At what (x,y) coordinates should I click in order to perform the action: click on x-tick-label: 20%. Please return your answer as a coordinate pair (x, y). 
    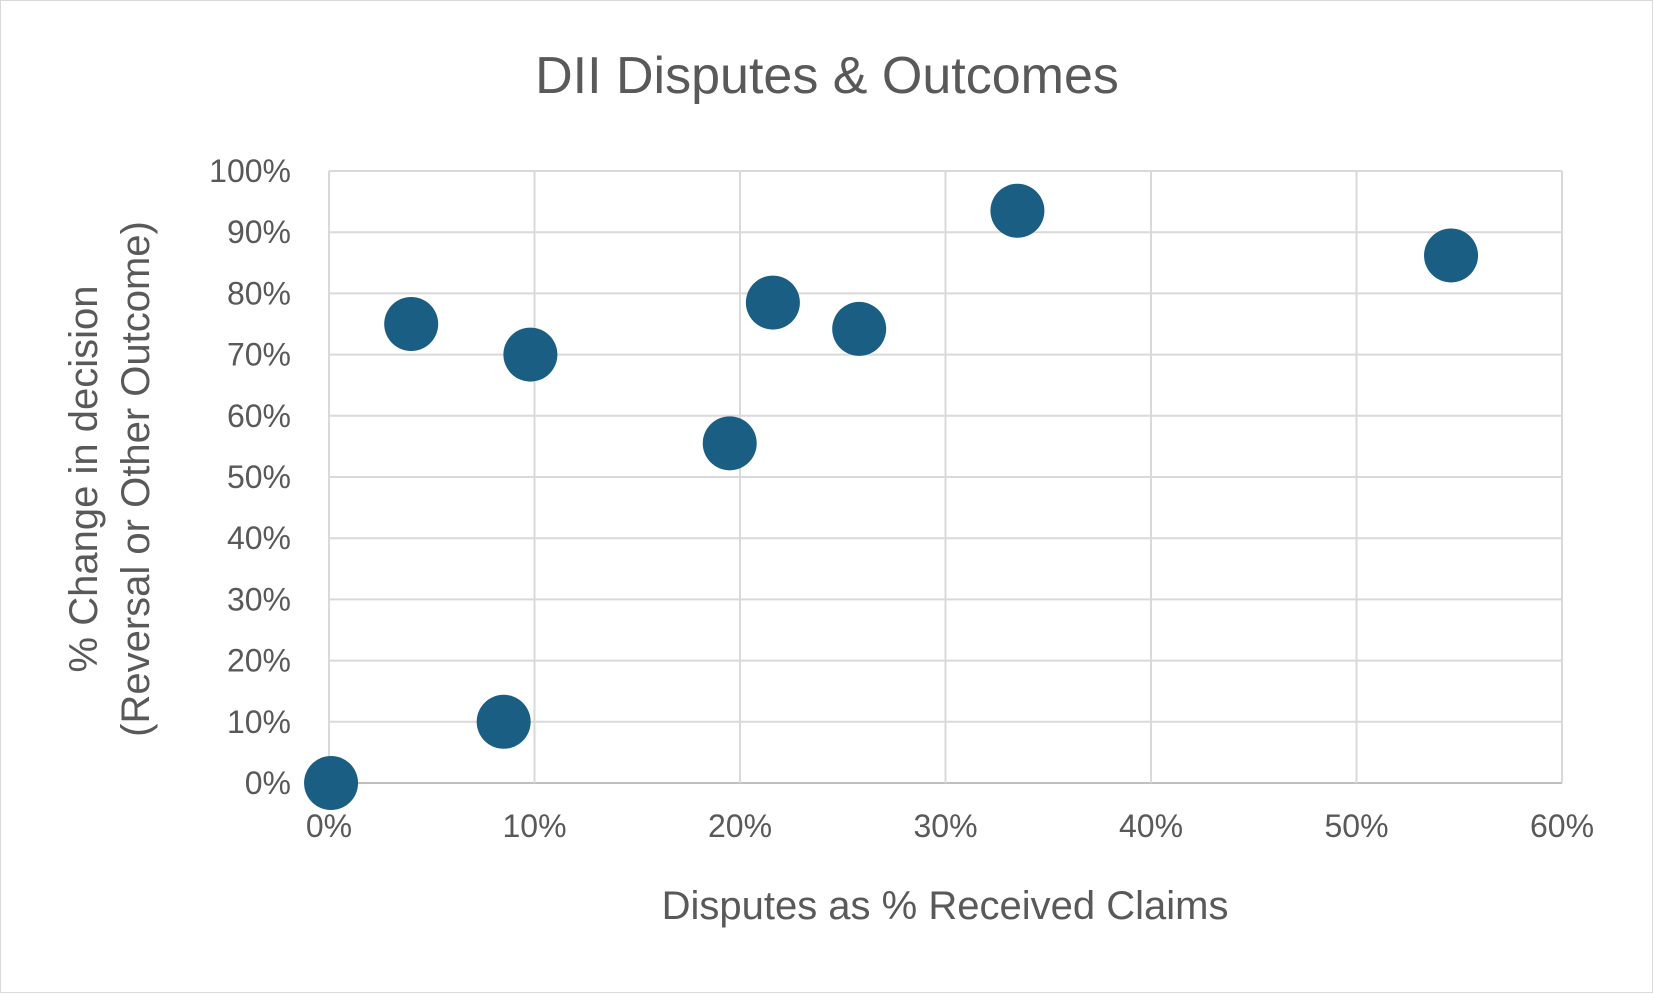
    Looking at the image, I should click on (740, 826).